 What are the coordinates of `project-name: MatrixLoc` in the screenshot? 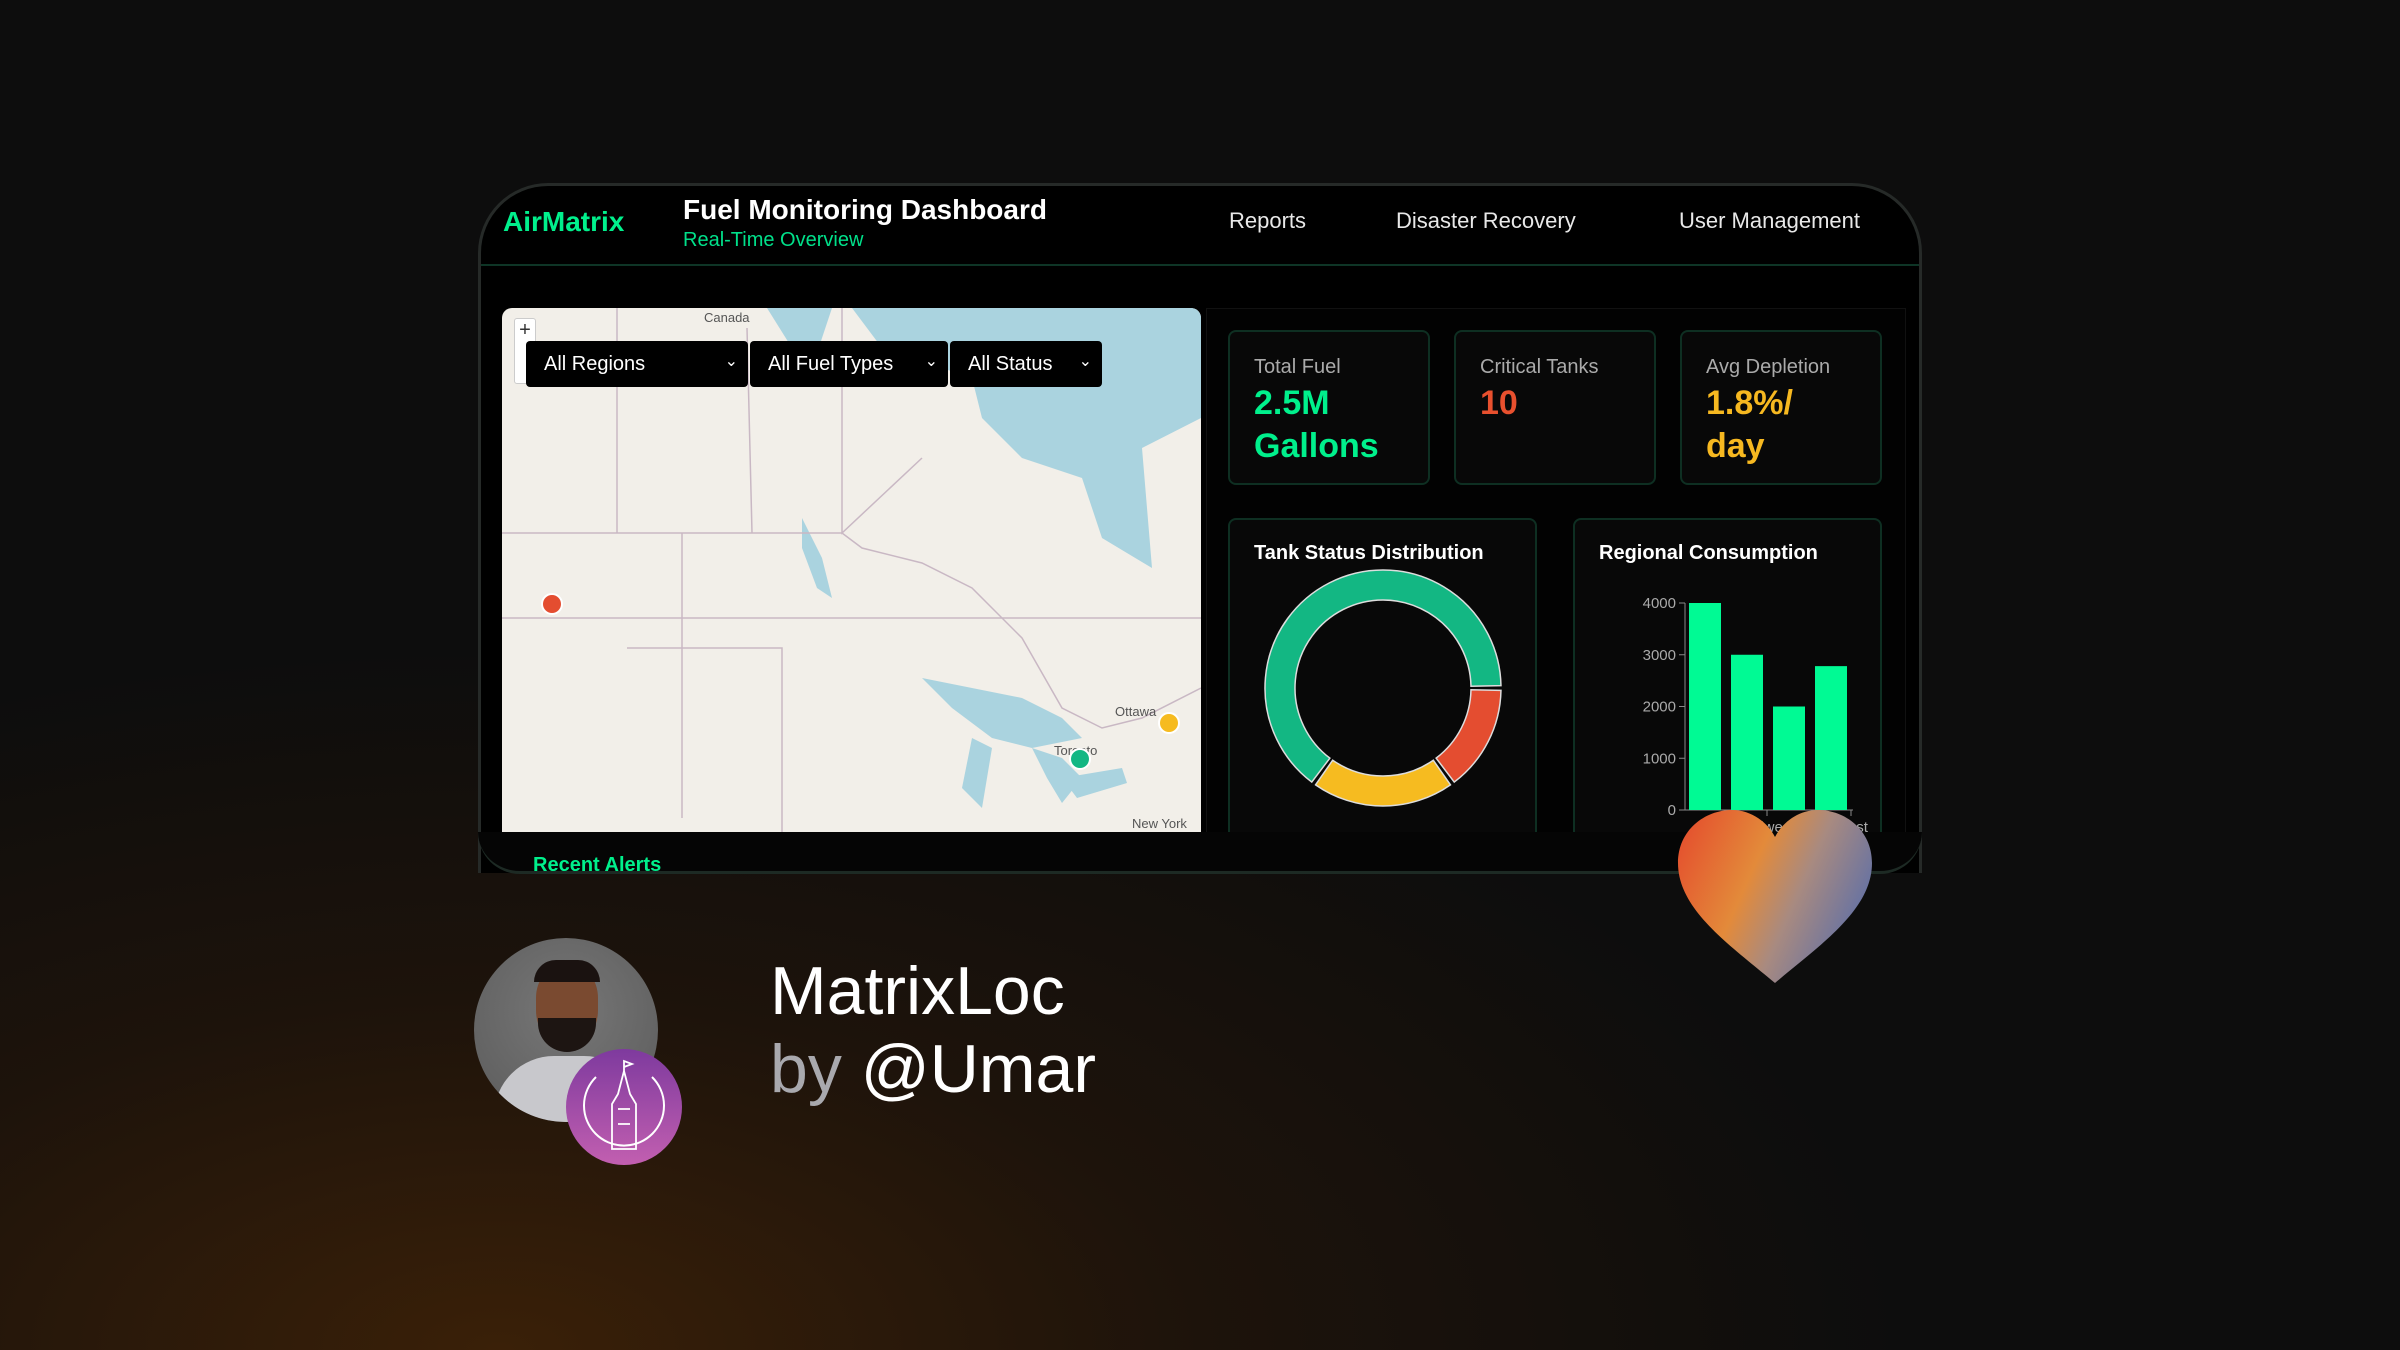 It's located at (917, 991).